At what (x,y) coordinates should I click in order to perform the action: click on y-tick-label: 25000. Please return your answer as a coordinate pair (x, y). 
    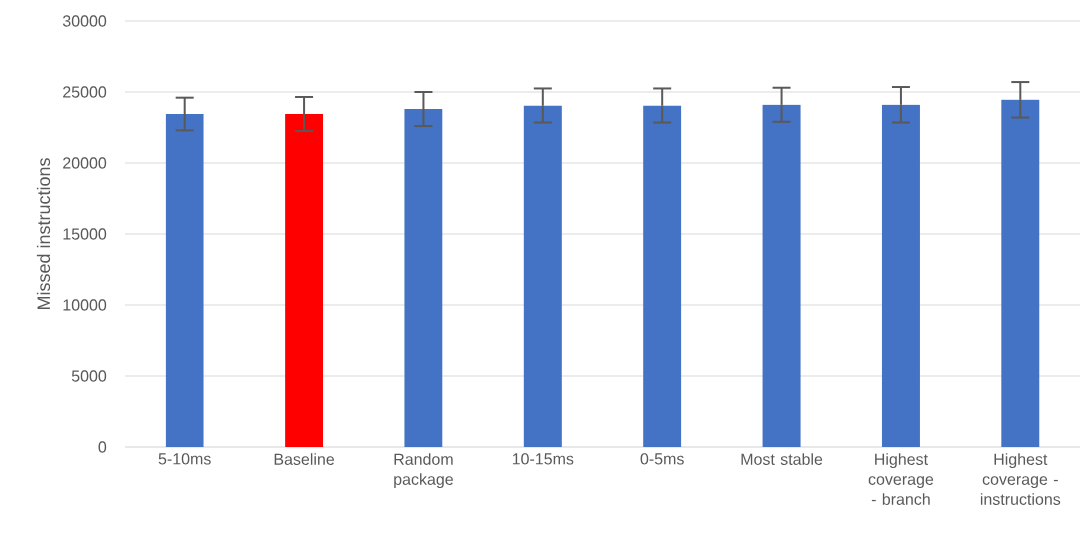
    Looking at the image, I should click on (85, 92).